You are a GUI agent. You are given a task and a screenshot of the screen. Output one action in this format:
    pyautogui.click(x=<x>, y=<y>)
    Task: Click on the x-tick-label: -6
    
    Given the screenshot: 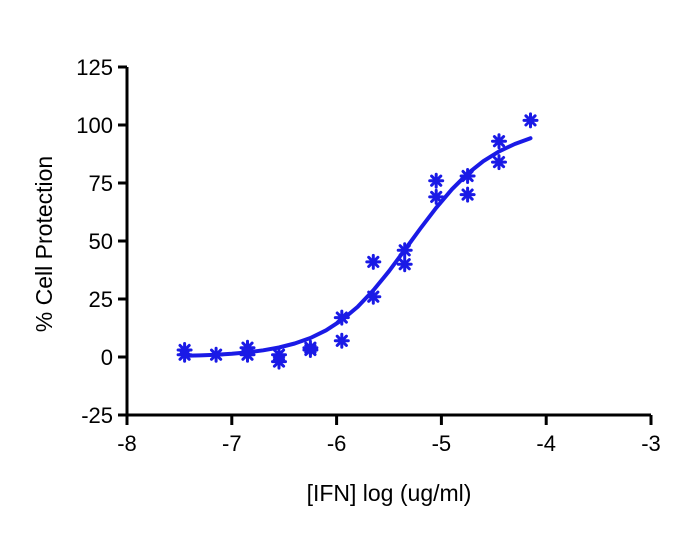 What is the action you would take?
    pyautogui.click(x=337, y=443)
    